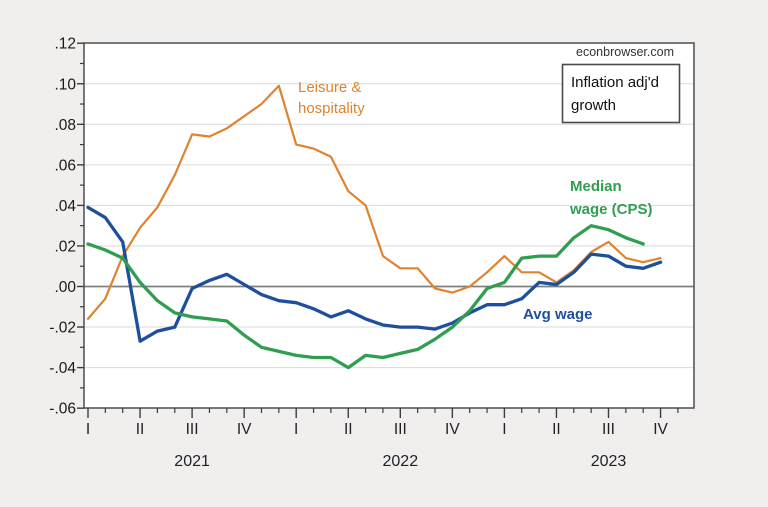 This screenshot has height=507, width=768. What do you see at coordinates (593, 105) in the screenshot?
I see `info-box-line2: growth` at bounding box center [593, 105].